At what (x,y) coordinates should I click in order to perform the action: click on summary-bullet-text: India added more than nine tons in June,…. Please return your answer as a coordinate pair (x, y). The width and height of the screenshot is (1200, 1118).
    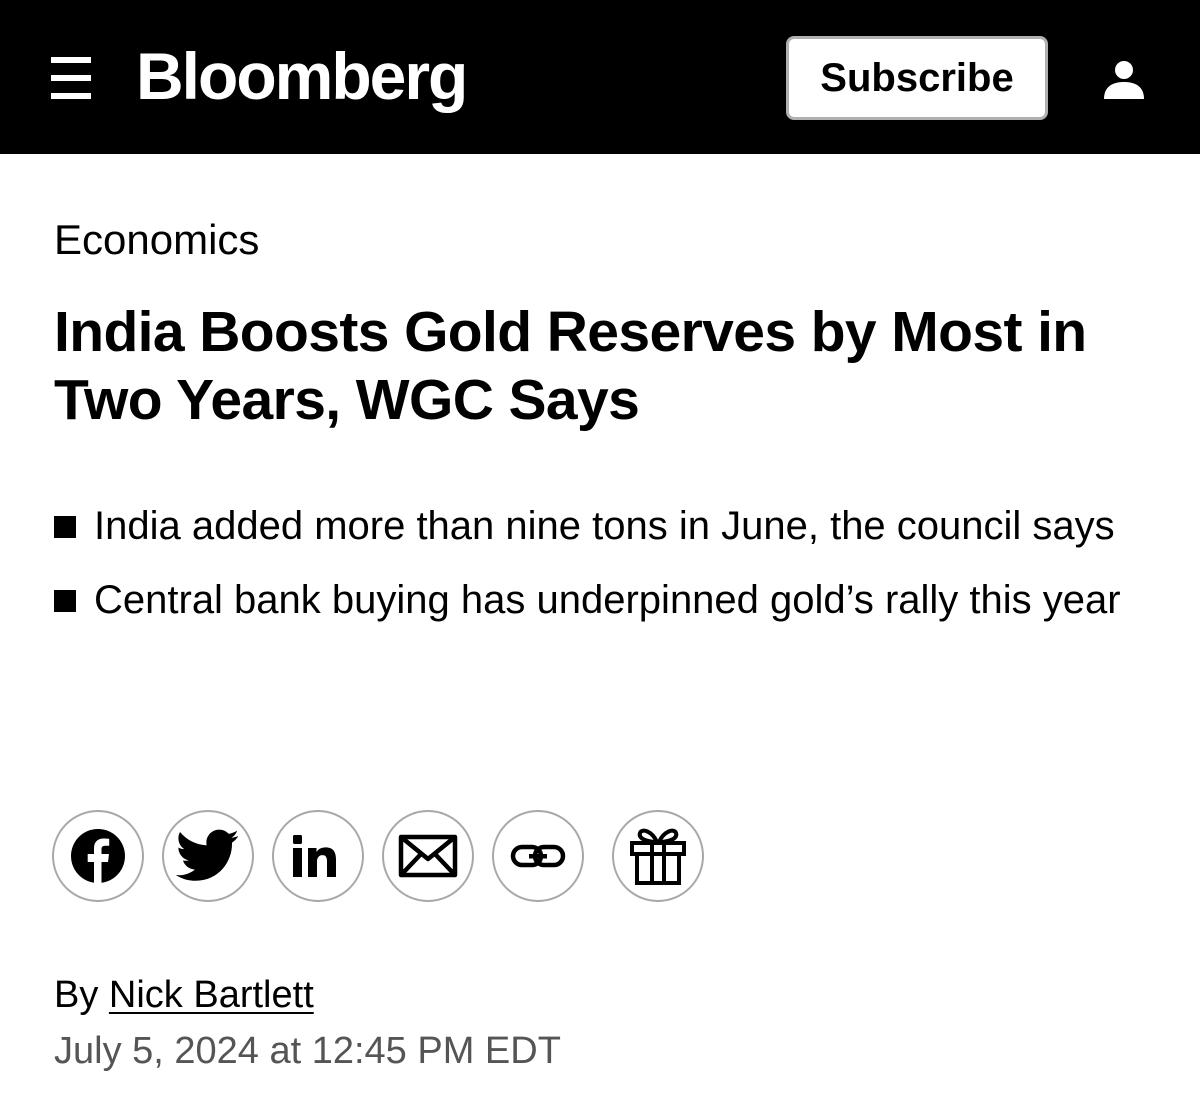
    Looking at the image, I should click on (604, 526).